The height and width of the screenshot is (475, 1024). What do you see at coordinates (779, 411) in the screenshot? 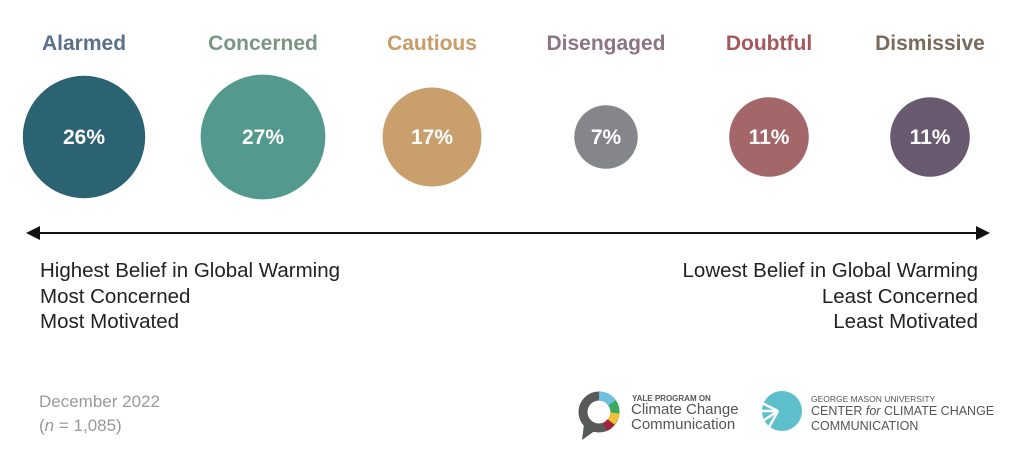
I see `gmu-logo-icon` at bounding box center [779, 411].